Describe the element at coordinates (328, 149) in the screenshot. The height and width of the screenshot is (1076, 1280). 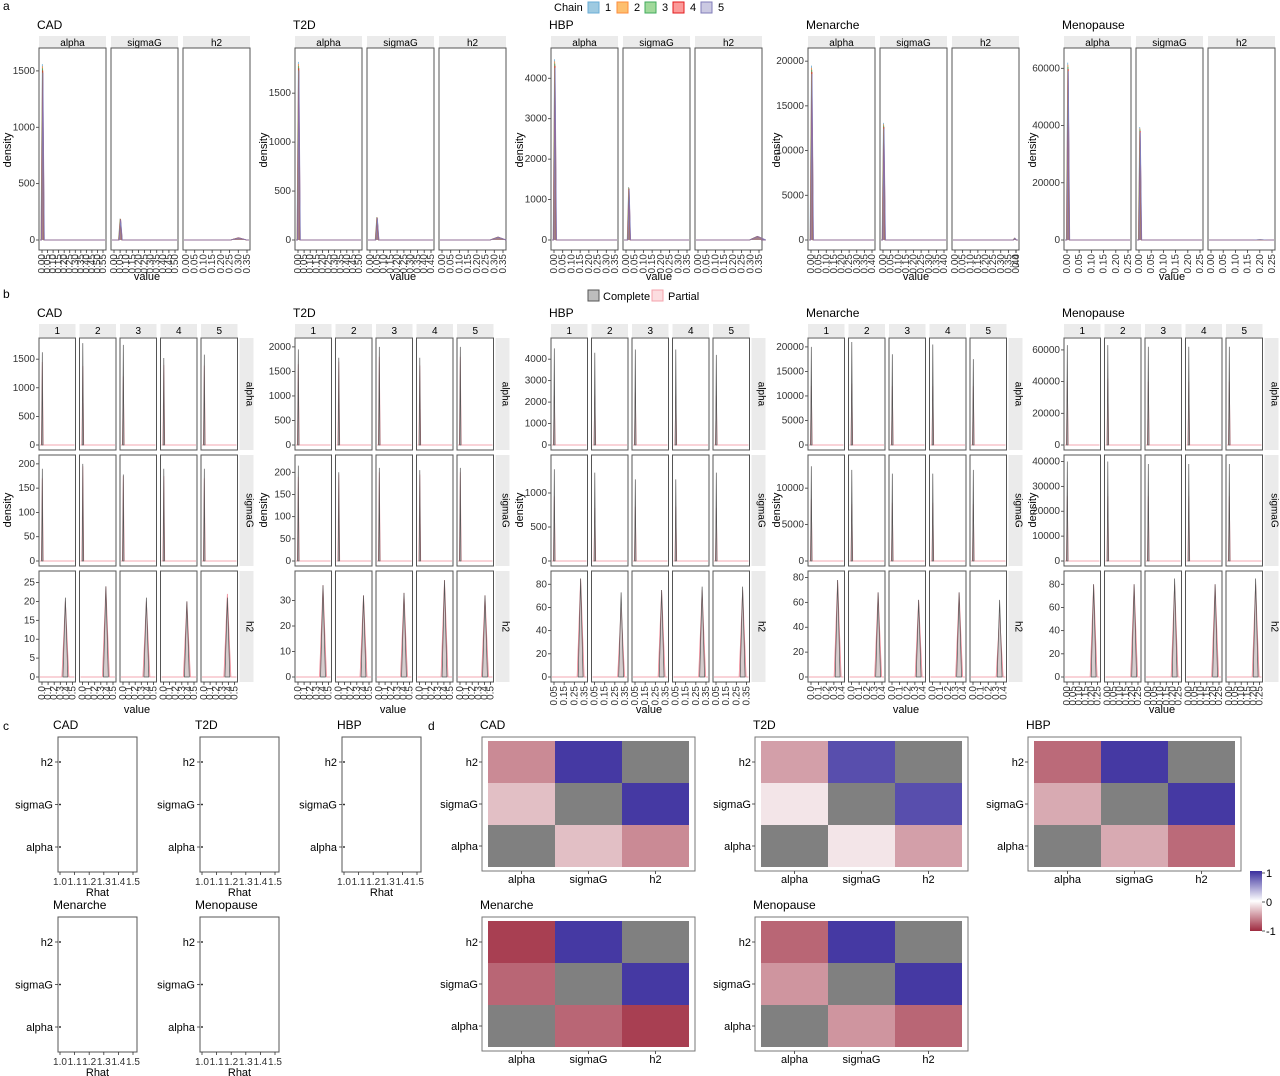
I see `a-facet-T2D-alpha` at that location.